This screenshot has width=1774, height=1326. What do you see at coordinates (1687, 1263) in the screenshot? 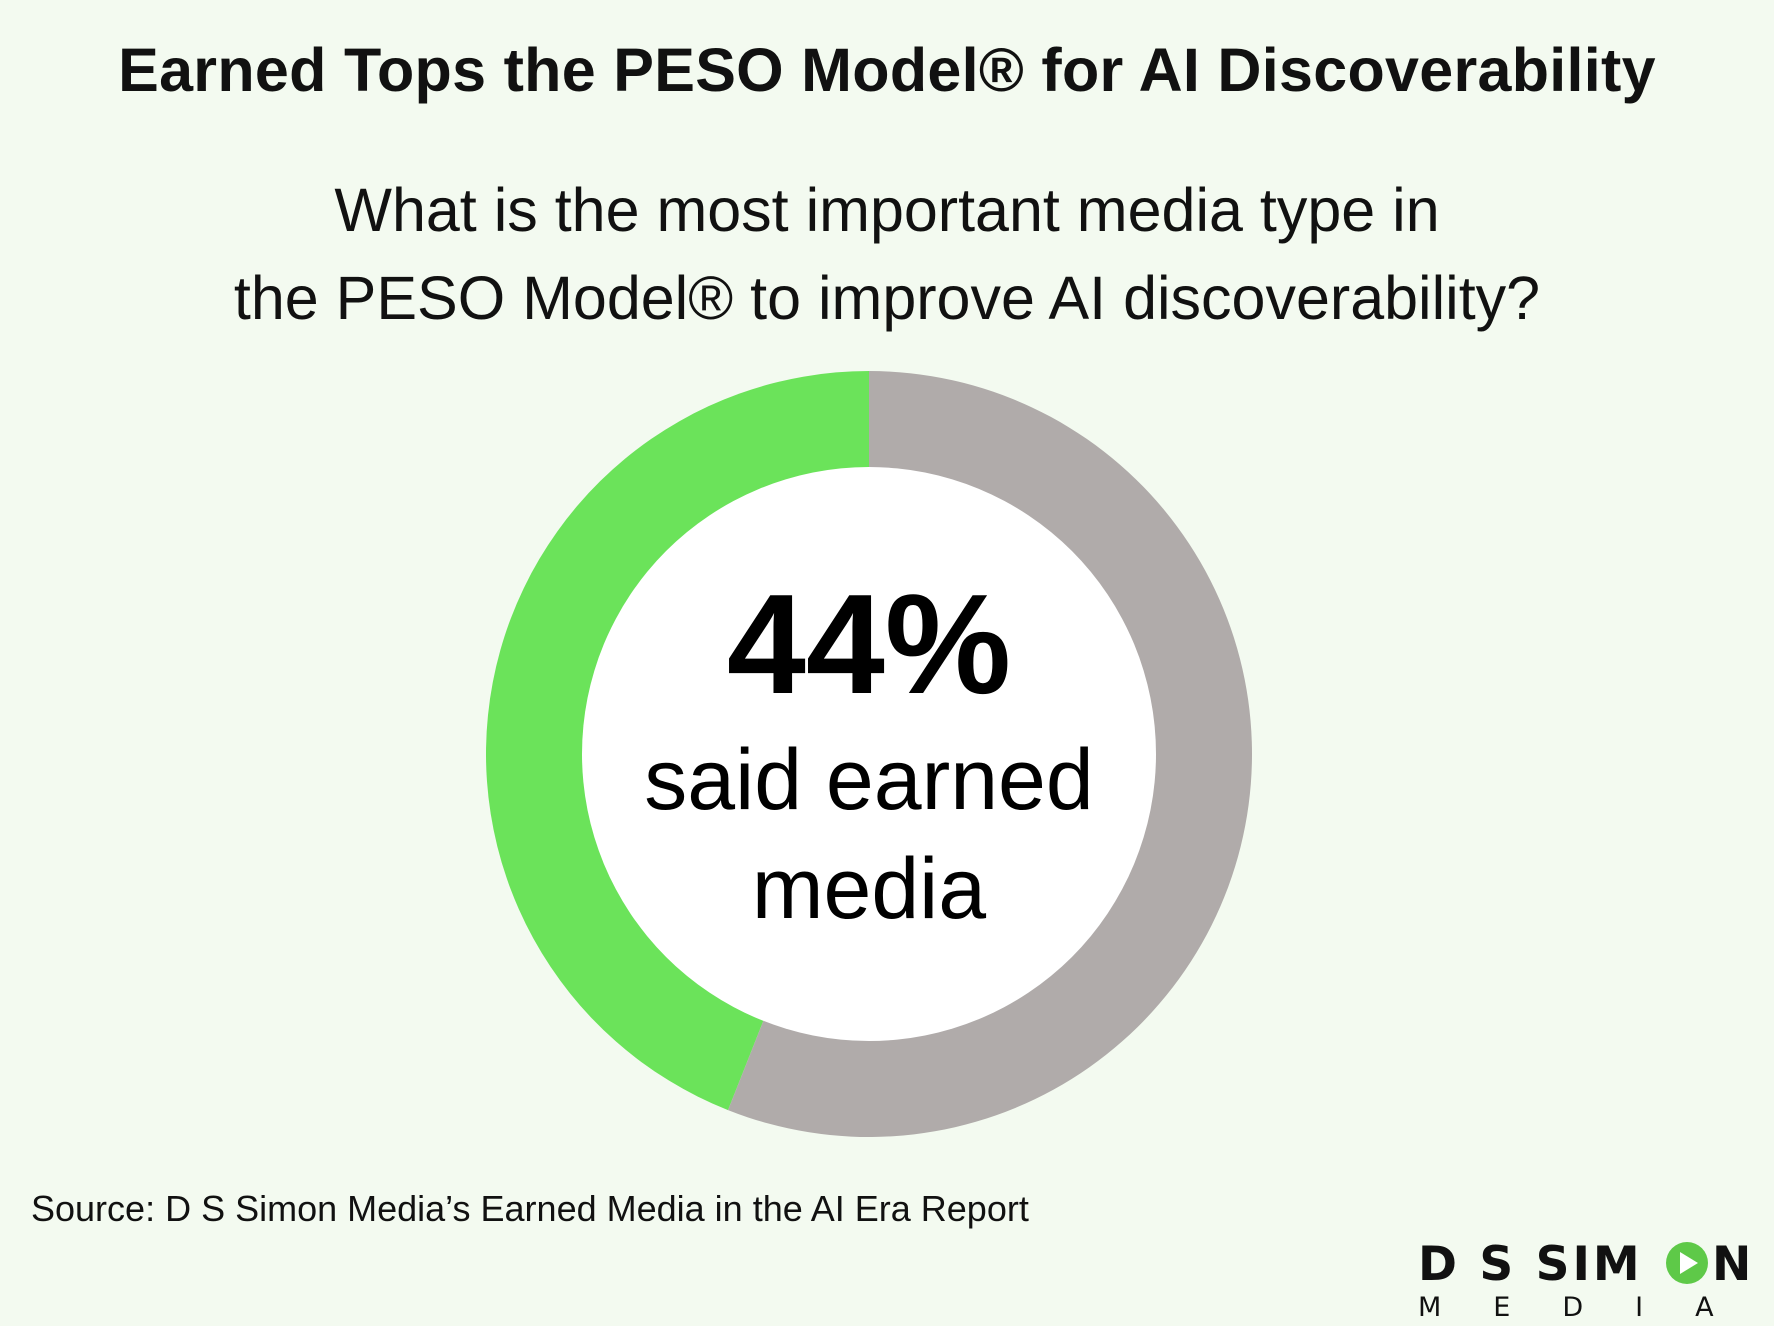
I see `play-icon` at bounding box center [1687, 1263].